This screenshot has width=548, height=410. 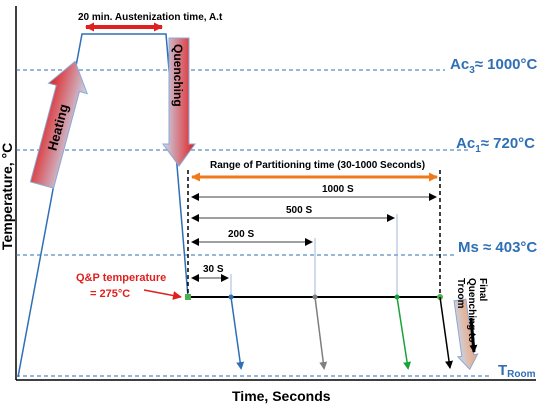 What do you see at coordinates (110, 294) in the screenshot?
I see `qp-temperature-label-line2: = 275°C` at bounding box center [110, 294].